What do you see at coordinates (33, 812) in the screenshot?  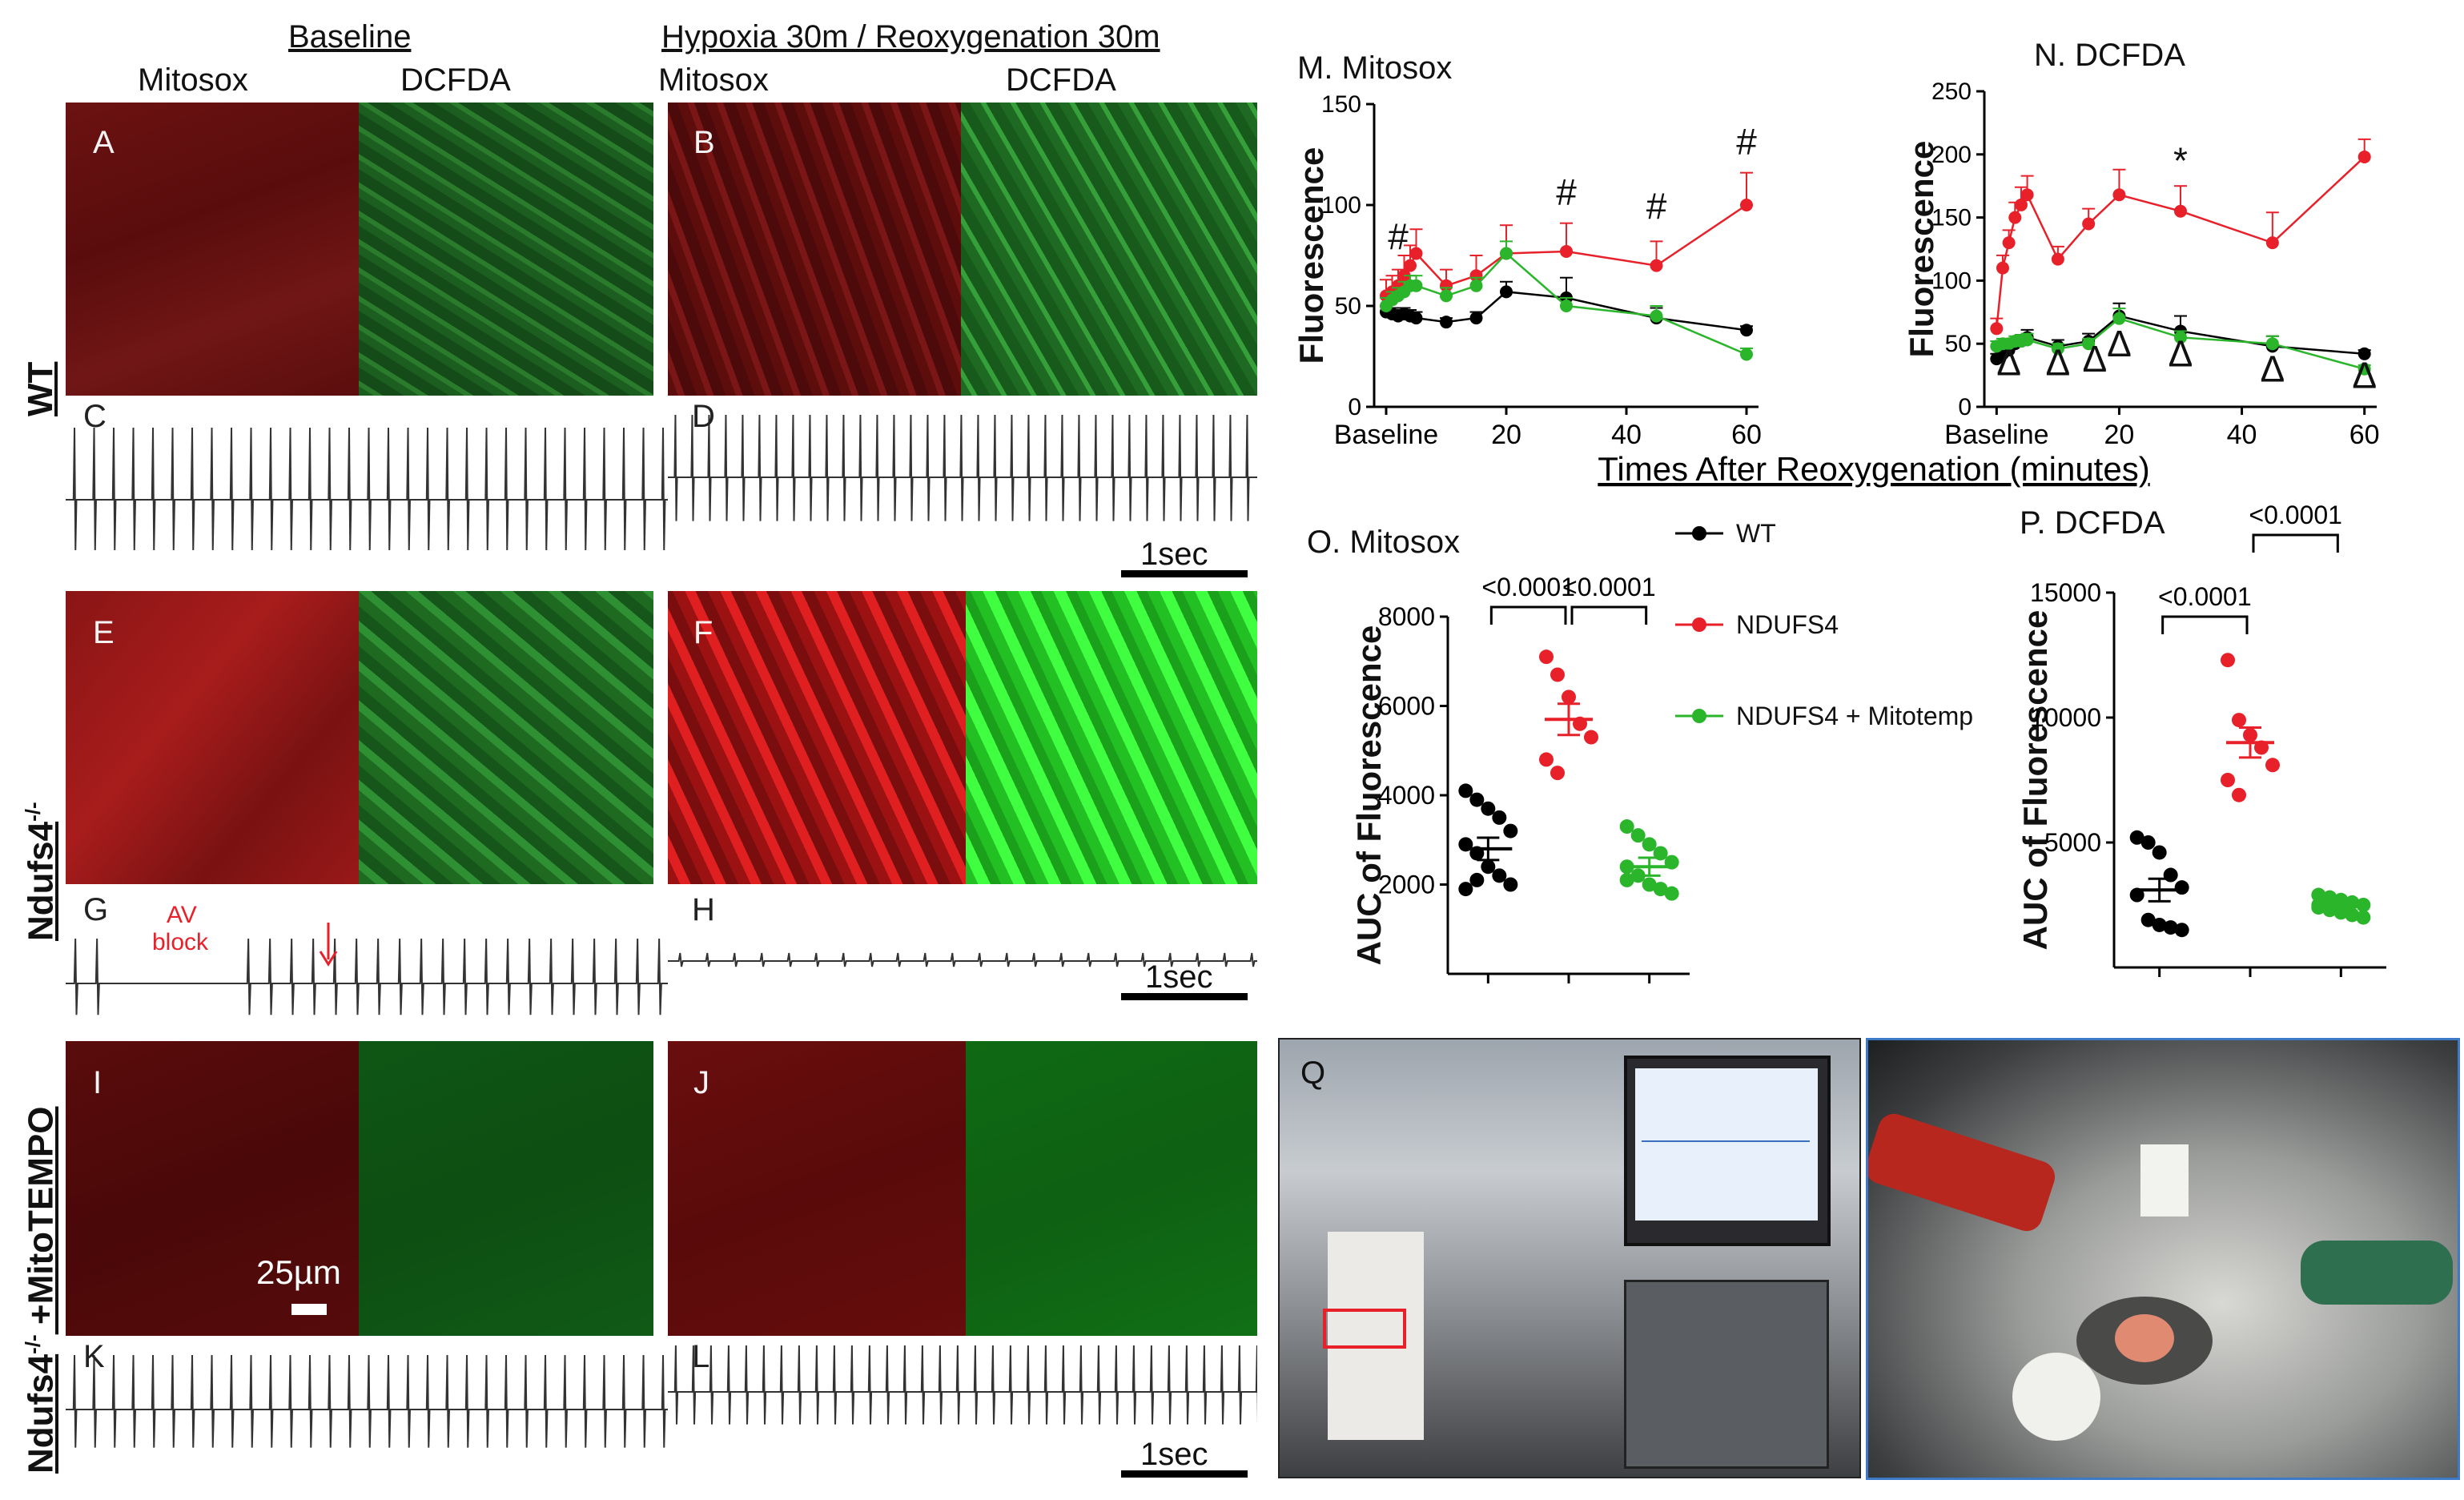 I see `row-label-ndufs4-sup: -/-` at bounding box center [33, 812].